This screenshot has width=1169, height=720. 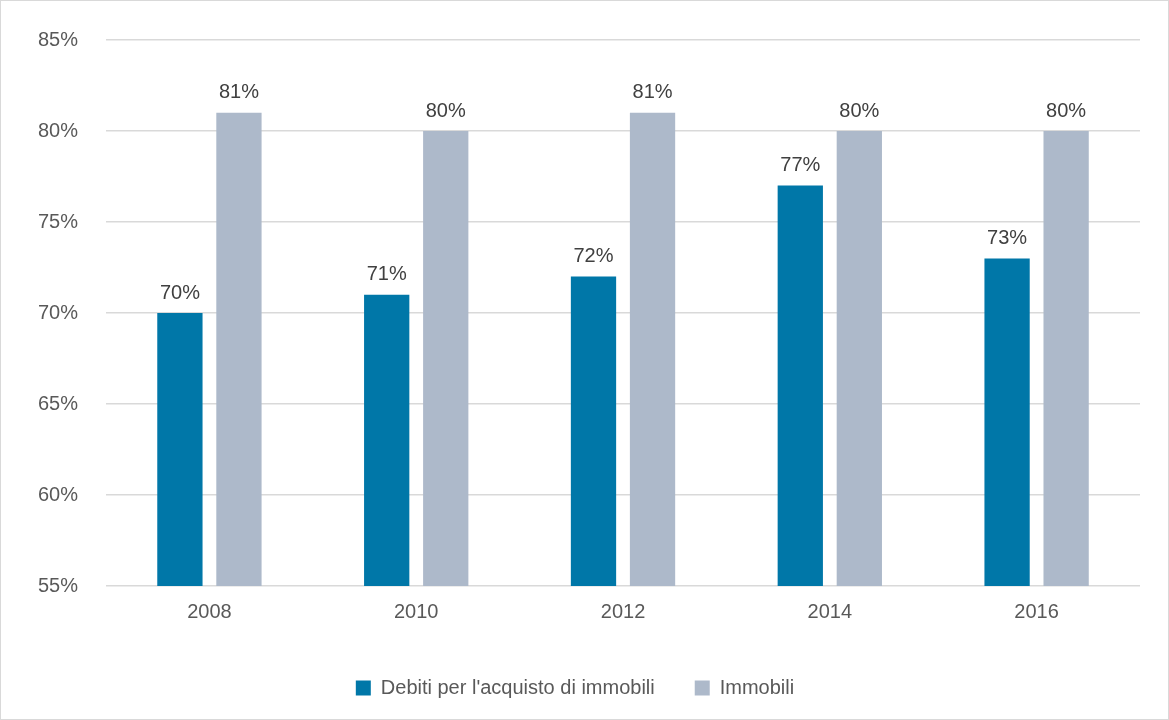 I want to click on y-tick-label: 80%, so click(x=58, y=129).